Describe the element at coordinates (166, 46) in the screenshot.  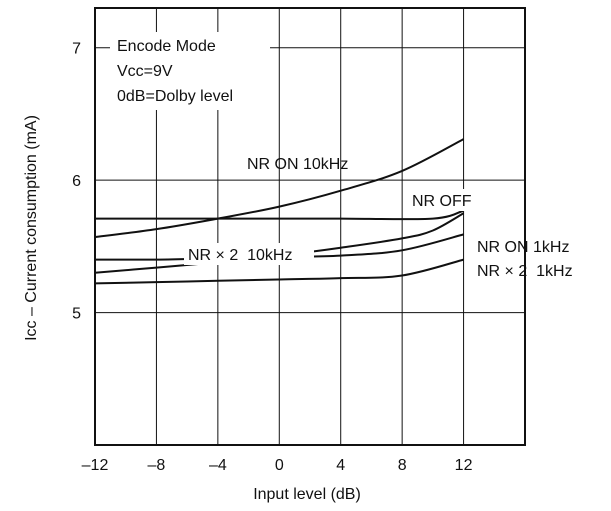
I see `condition-mode: Encode Mode` at that location.